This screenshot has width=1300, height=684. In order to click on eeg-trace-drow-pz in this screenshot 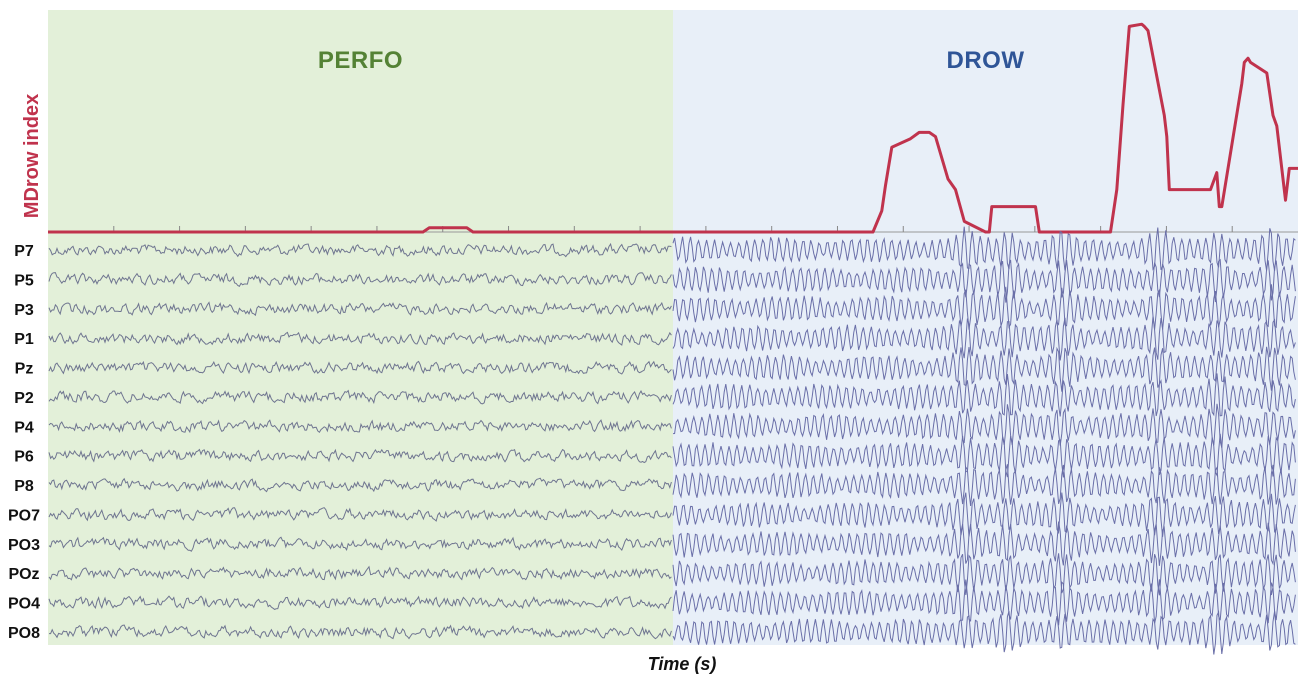, I will do `click(984, 369)`.